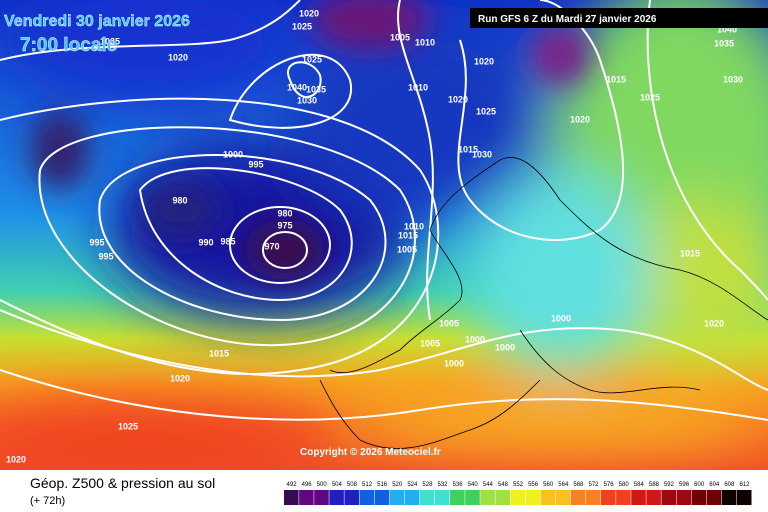  What do you see at coordinates (593, 485) in the screenshot?
I see `colorbar-label: 572` at bounding box center [593, 485].